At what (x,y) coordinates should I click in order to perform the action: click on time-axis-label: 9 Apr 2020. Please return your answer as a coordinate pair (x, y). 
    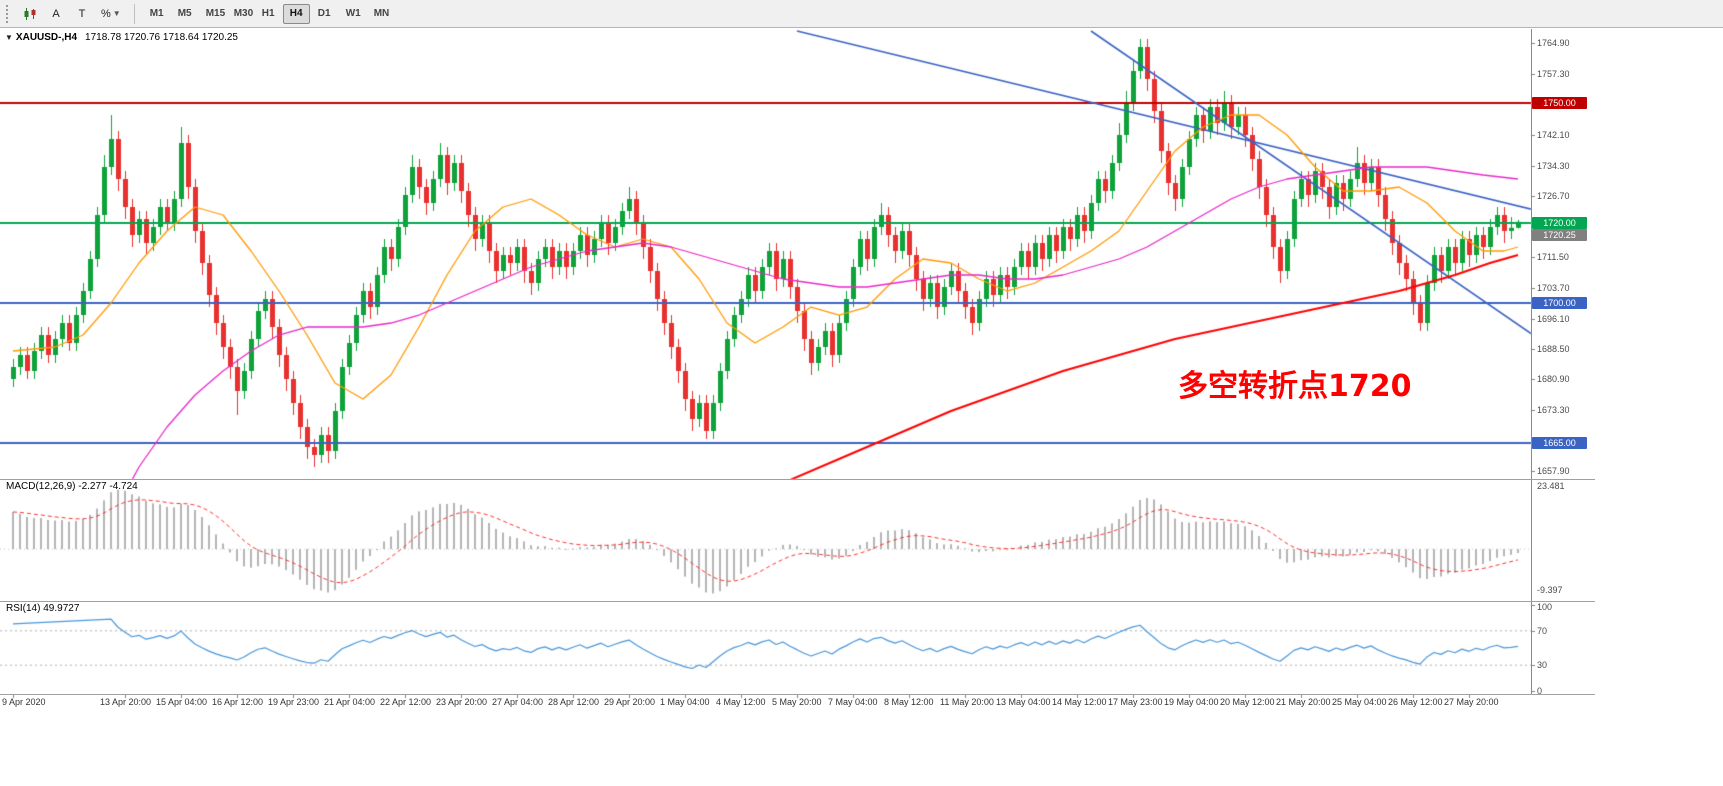
    Looking at the image, I should click on (24, 702).